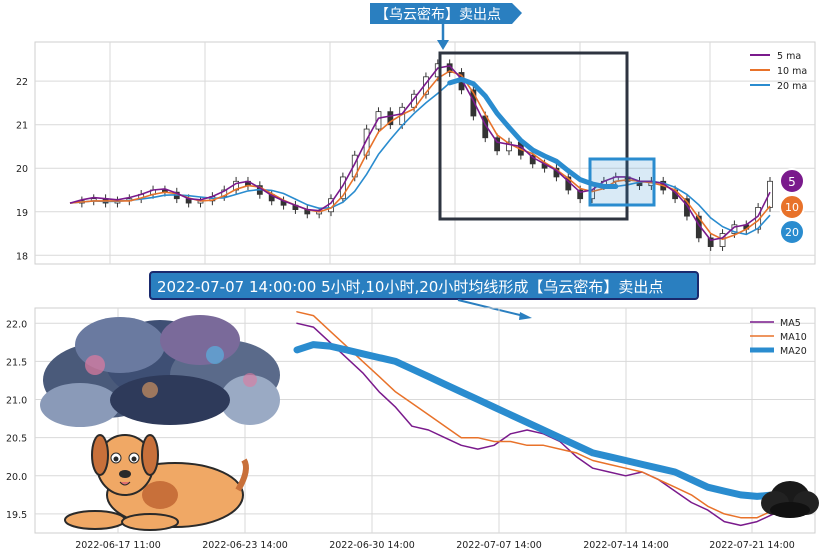 This screenshot has height=555, width=822. Describe the element at coordinates (22, 126) in the screenshot. I see `top-y-tick-label: 21` at that location.